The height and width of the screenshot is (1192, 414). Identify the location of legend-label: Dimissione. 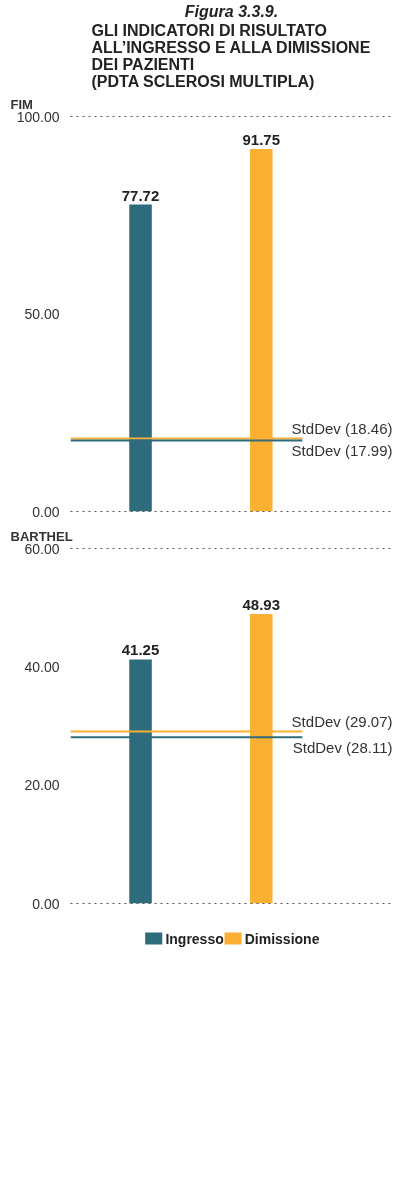
(282, 938).